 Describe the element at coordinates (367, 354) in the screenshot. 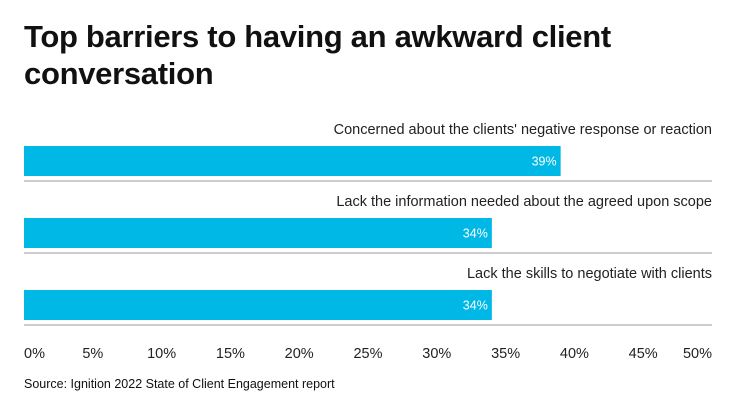

I see `x-tick-label: 25%` at that location.